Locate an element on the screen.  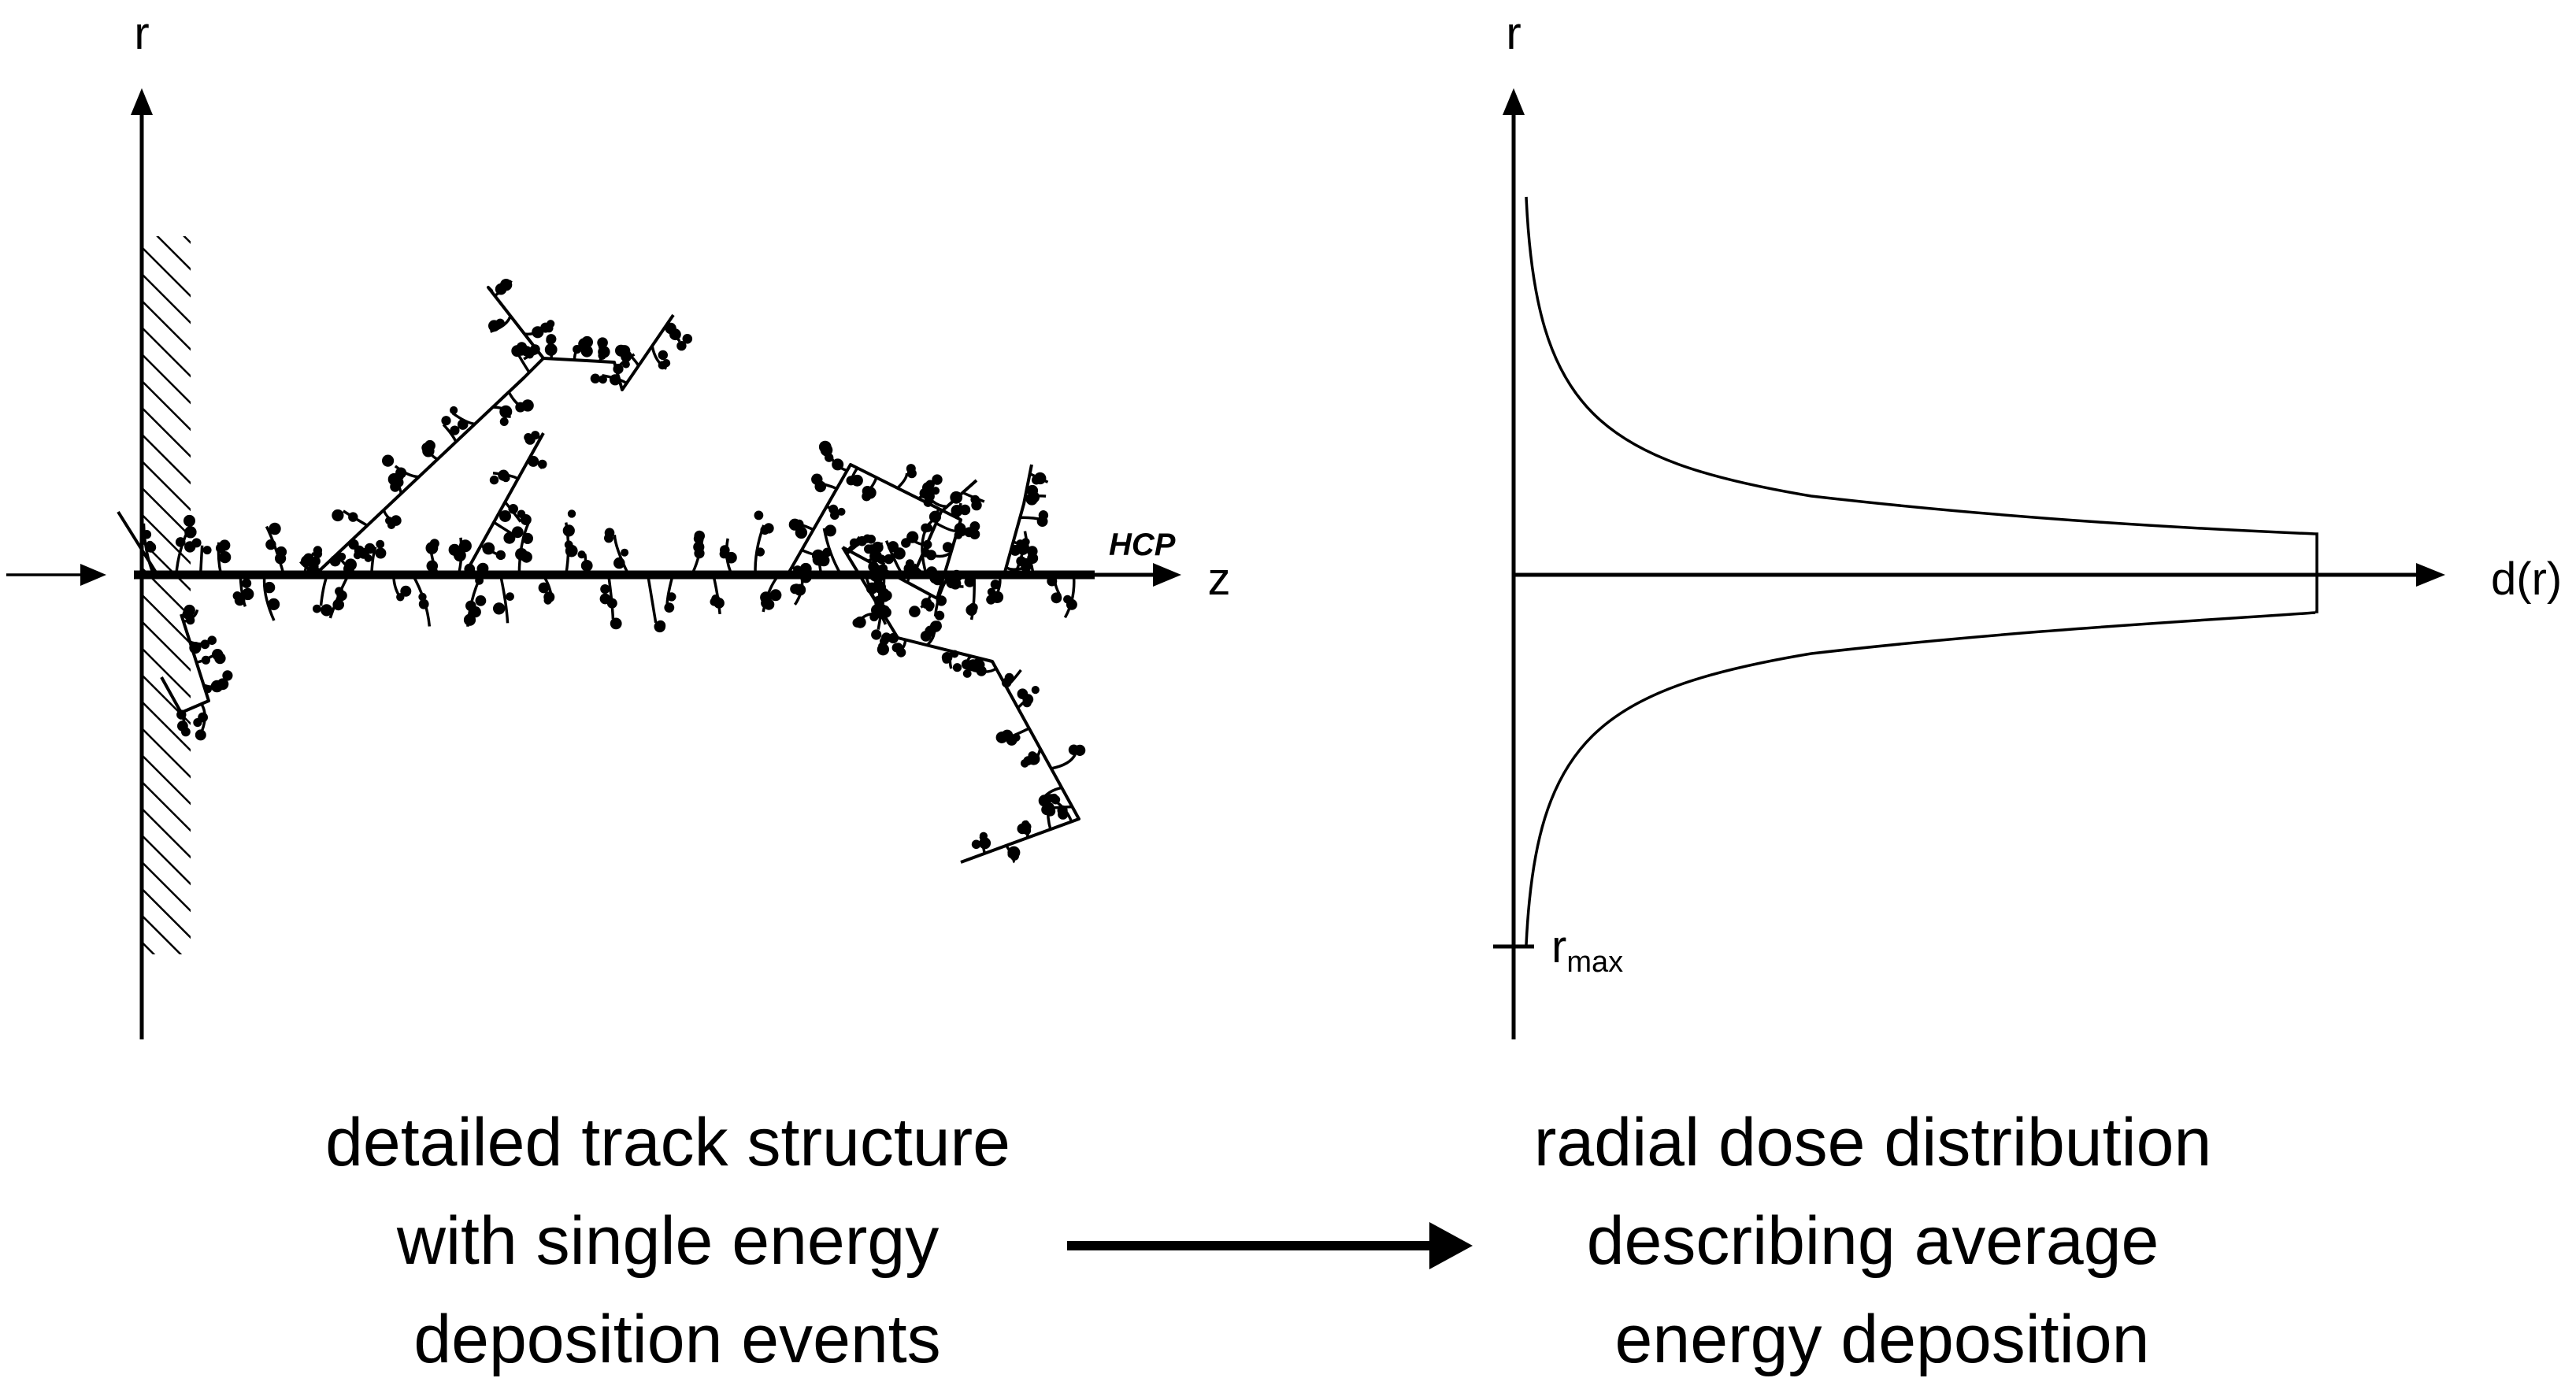
right-r-axis-label: r is located at coordinates (1513, 33).